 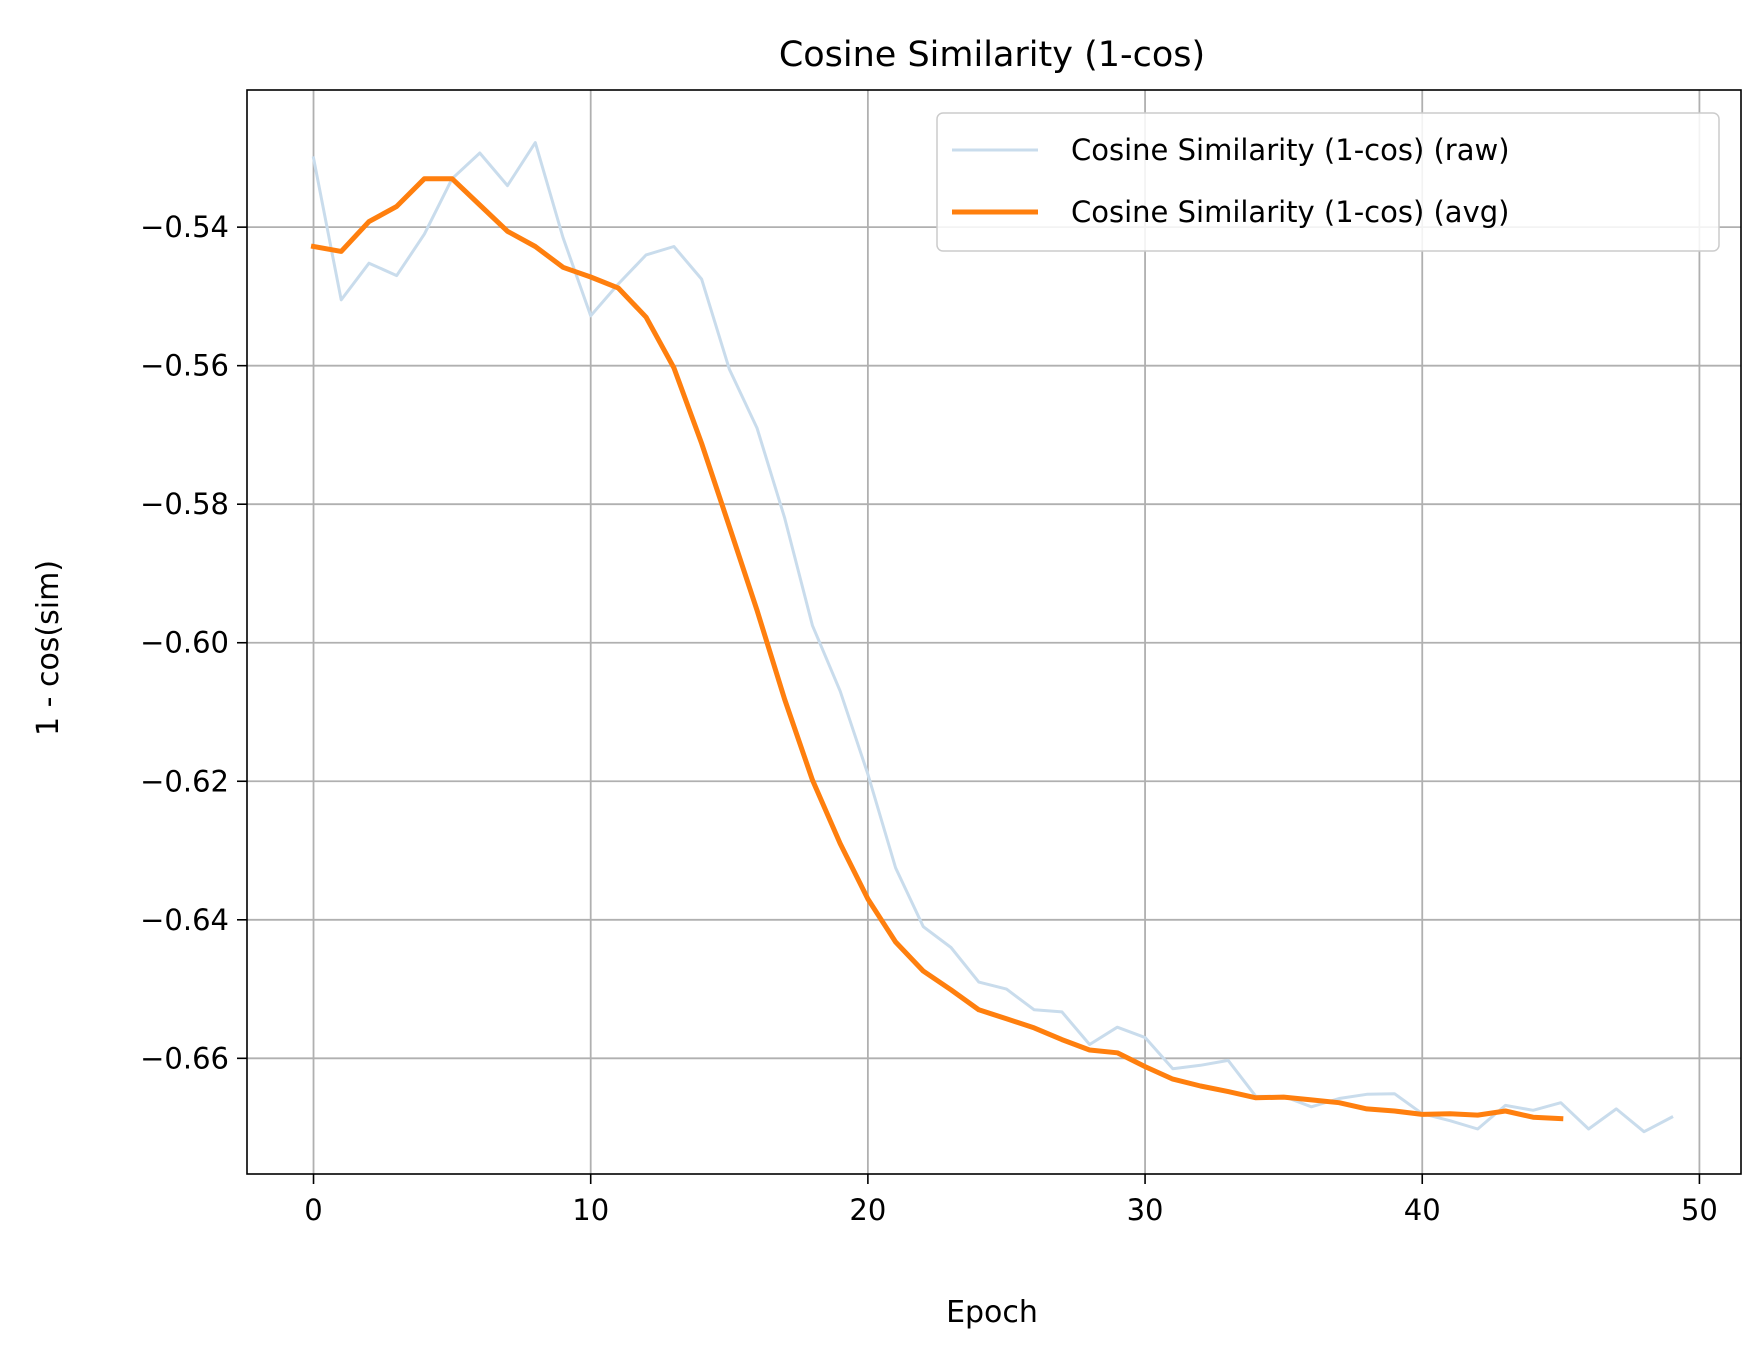 I want to click on x-axis-label: Epoch, so click(x=992, y=1312).